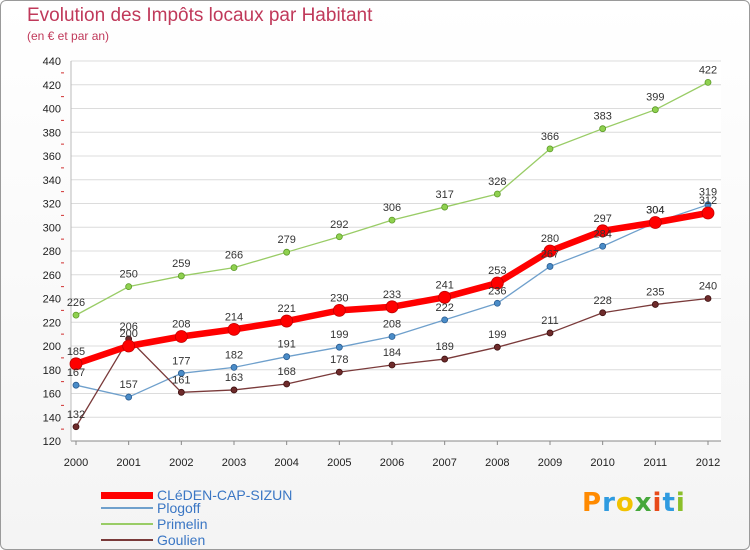 The image size is (750, 550). I want to click on y-tick-label: 220, so click(52, 323).